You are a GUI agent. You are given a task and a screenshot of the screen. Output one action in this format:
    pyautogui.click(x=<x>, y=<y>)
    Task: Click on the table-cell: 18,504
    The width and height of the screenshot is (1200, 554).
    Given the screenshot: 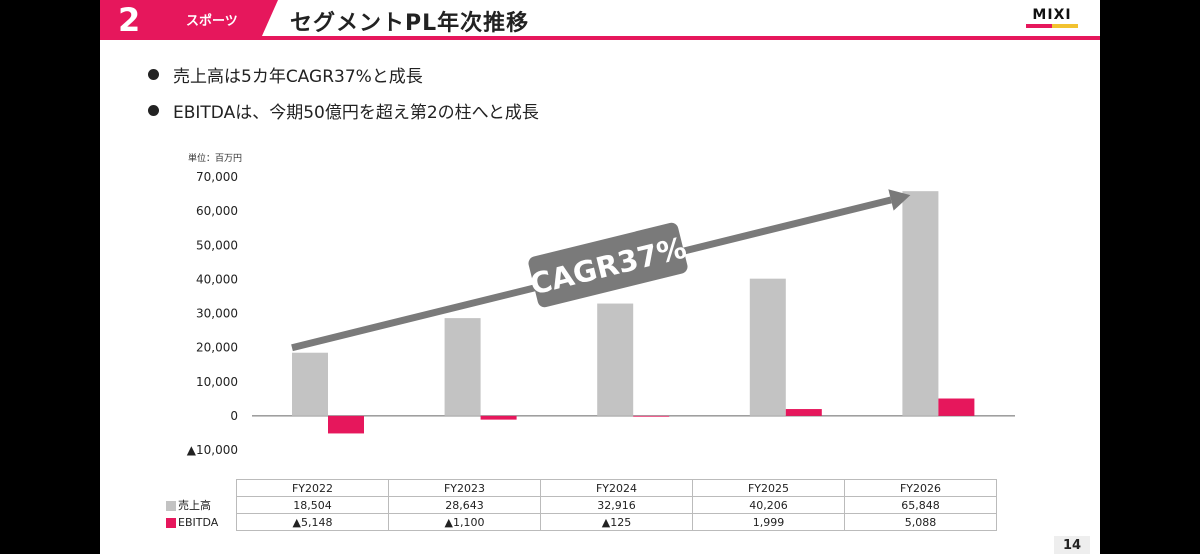 What is the action you would take?
    pyautogui.click(x=312, y=505)
    